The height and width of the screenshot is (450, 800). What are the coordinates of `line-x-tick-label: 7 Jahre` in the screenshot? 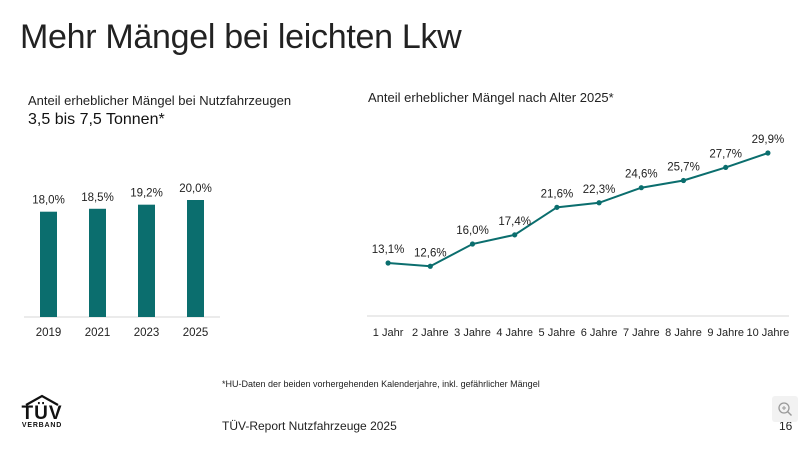 It's located at (641, 333).